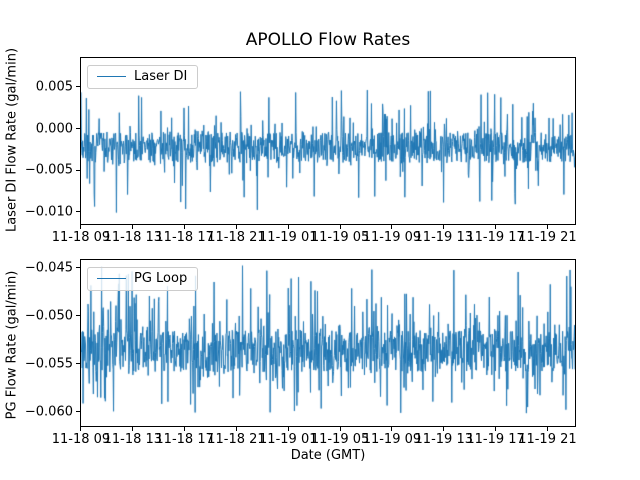  What do you see at coordinates (54, 87) in the screenshot?
I see `y-tick-label: 0.005` at bounding box center [54, 87].